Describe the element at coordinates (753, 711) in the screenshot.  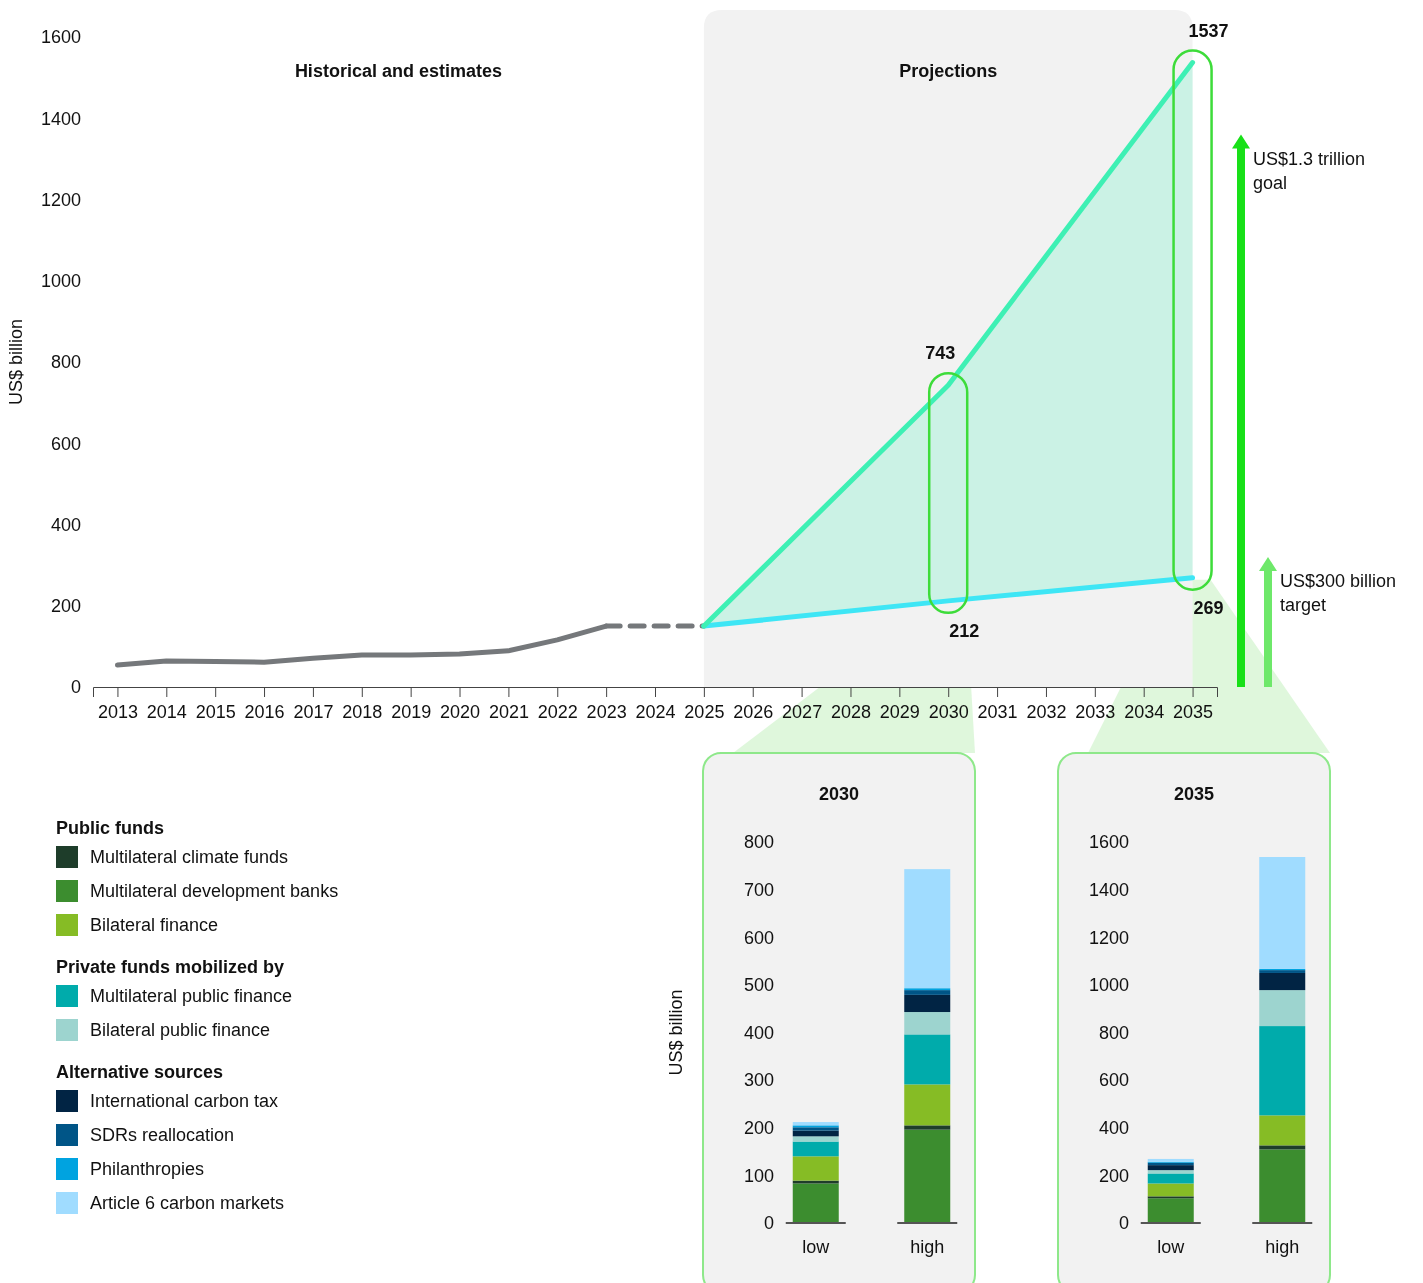
I see `x-tick-label: 2026` at that location.